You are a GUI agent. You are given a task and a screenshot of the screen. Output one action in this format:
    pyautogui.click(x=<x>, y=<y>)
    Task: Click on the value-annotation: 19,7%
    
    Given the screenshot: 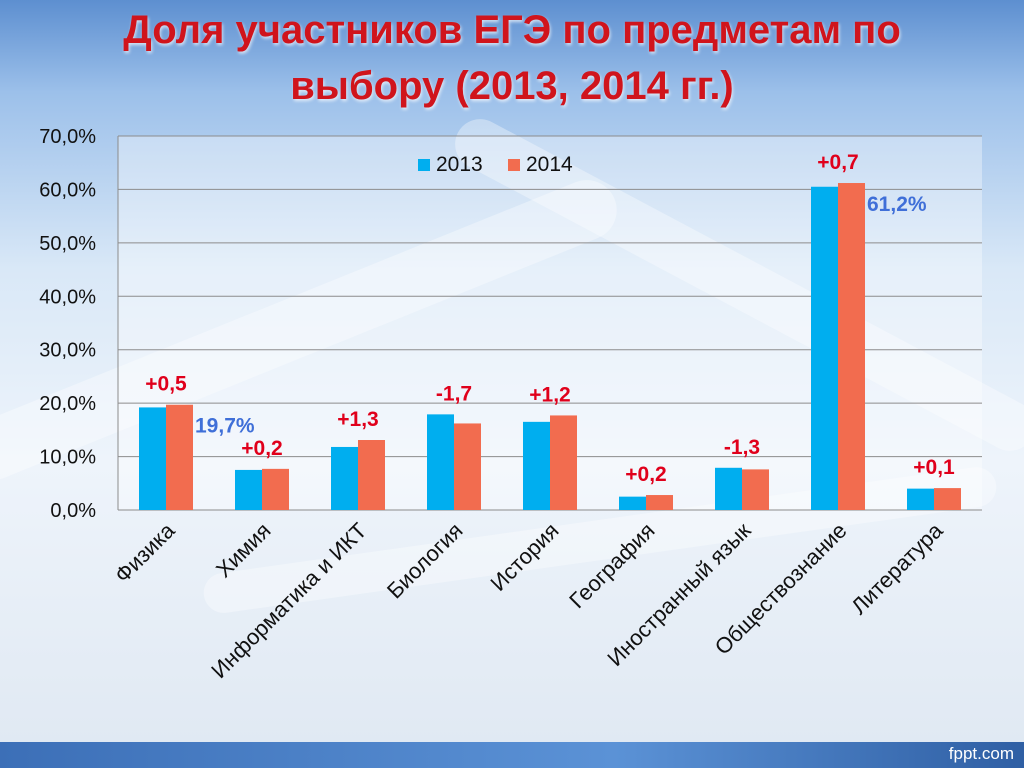 What is the action you would take?
    pyautogui.click(x=225, y=426)
    